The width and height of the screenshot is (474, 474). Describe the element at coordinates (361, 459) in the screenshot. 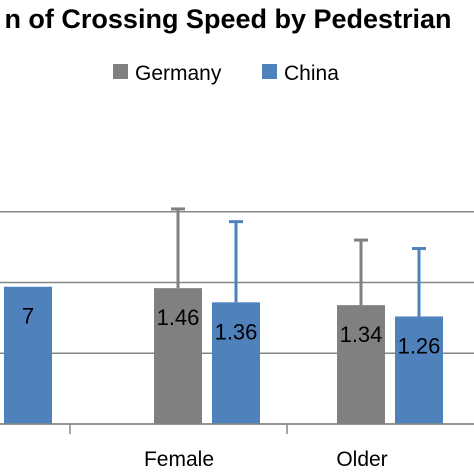

I see `x-tick-label: Older` at that location.